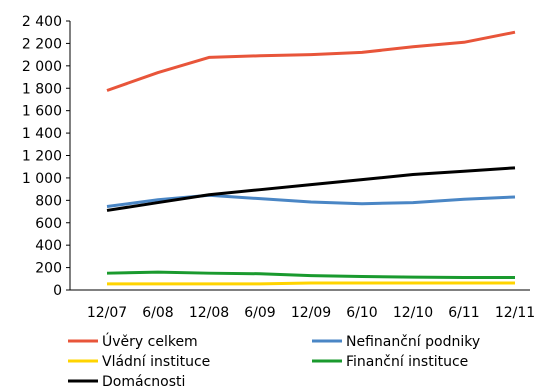  I want to click on y-tick-label: 200, so click(48, 269).